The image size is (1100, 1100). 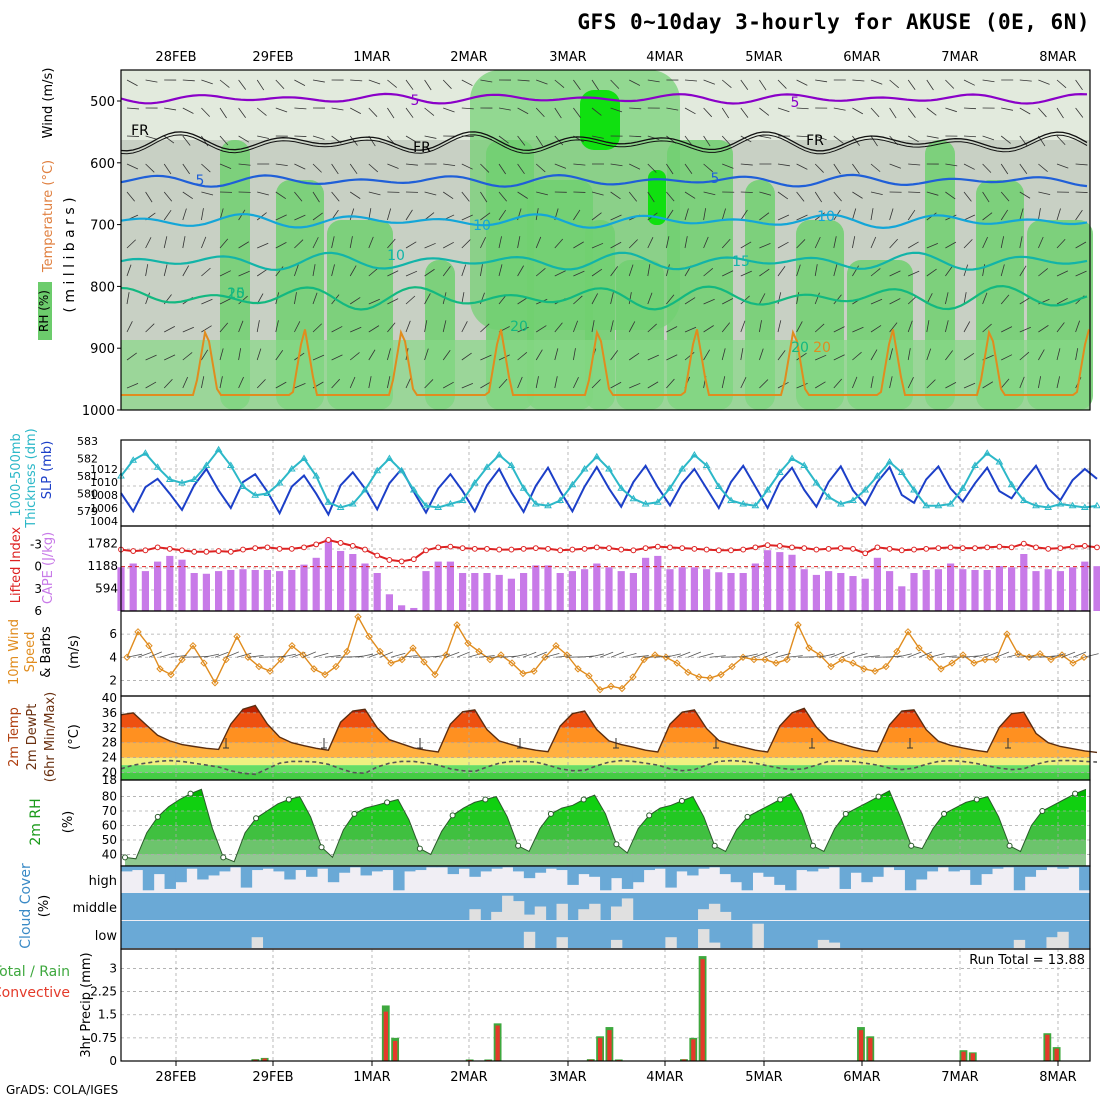 I want to click on x-label-top: 1MAR, so click(x=371, y=57).